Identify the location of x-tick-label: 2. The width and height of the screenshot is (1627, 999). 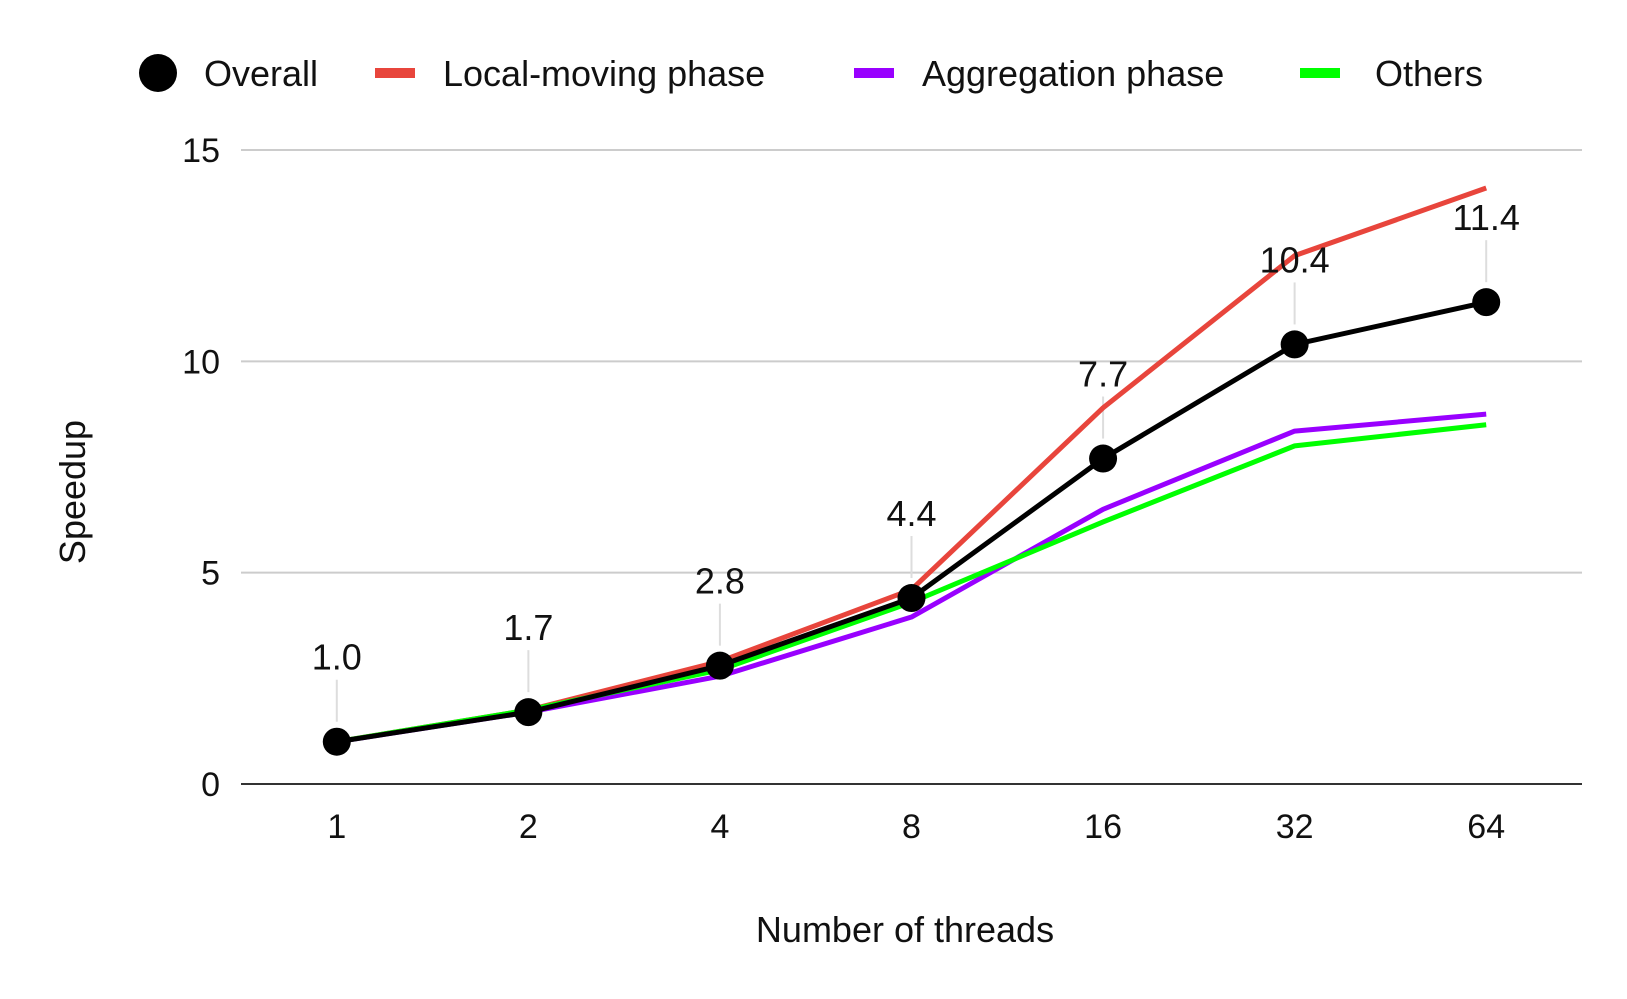
(528, 827).